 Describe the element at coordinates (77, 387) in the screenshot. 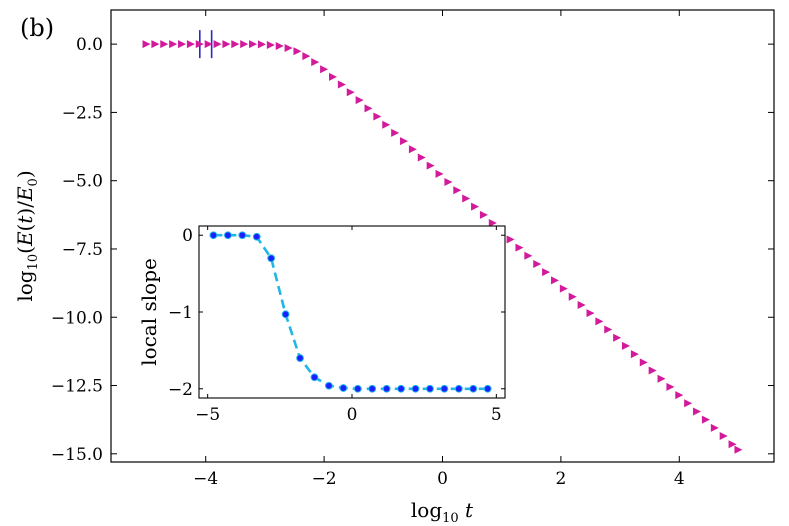

I see `main-y-tick-label: −12.5` at that location.